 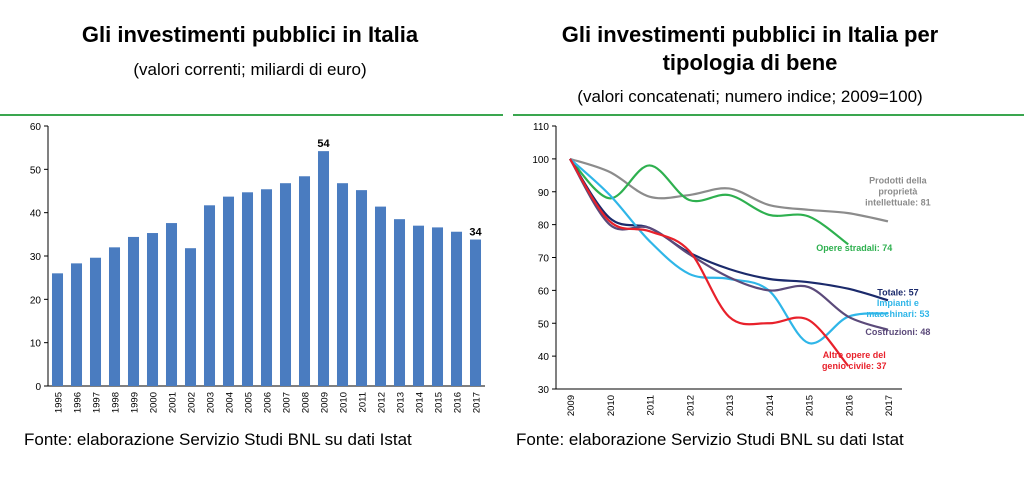 I want to click on data-label: 54, so click(x=323, y=144).